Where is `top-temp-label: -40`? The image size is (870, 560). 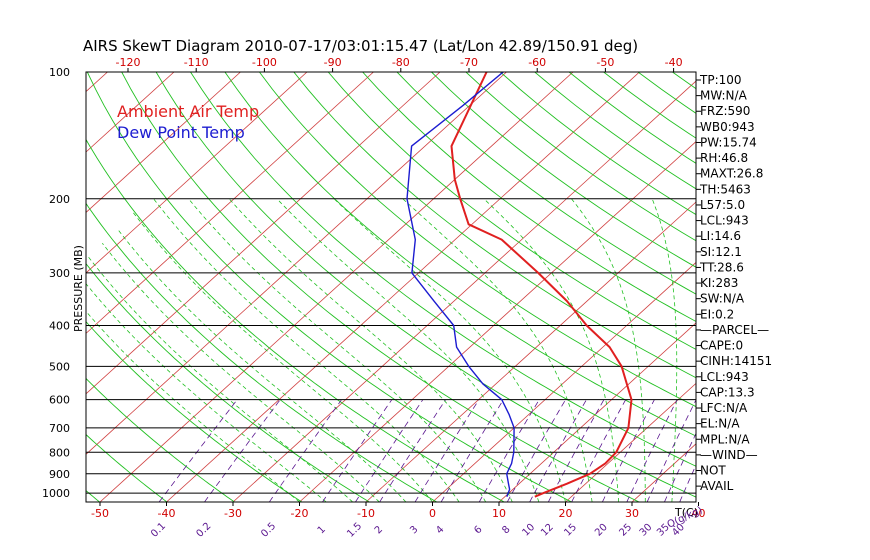
top-temp-label: -40 is located at coordinates (674, 62).